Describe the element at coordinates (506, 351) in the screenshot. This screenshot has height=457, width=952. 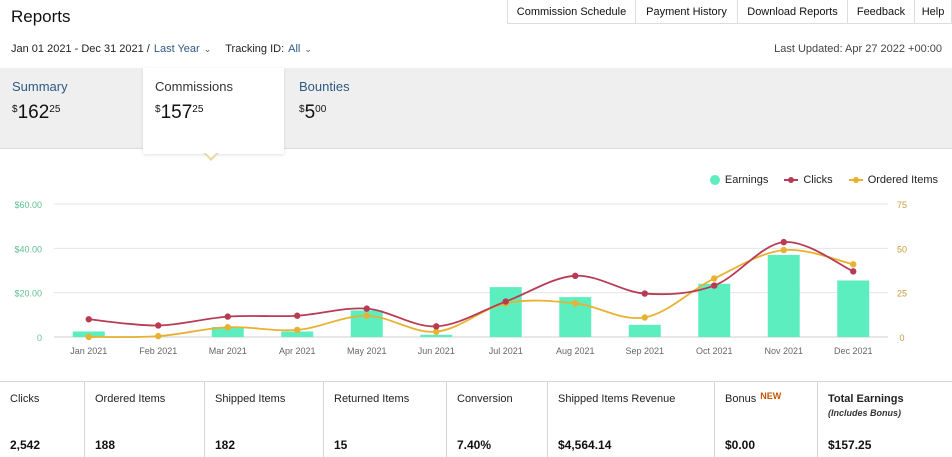
I see `x-tick-label: Jul 2021` at that location.